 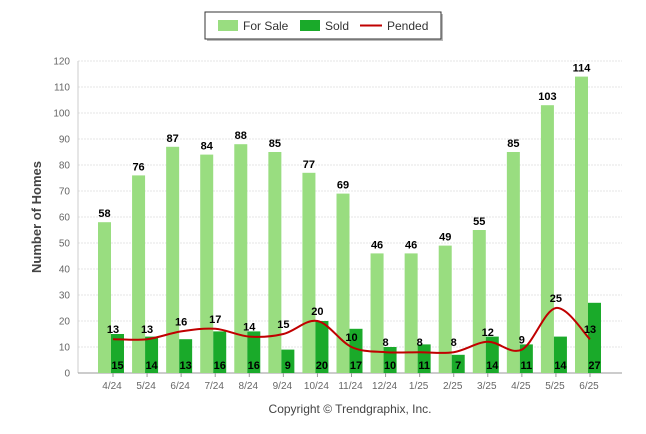 What do you see at coordinates (181, 322) in the screenshot?
I see `label-pended-6-24: 16` at bounding box center [181, 322].